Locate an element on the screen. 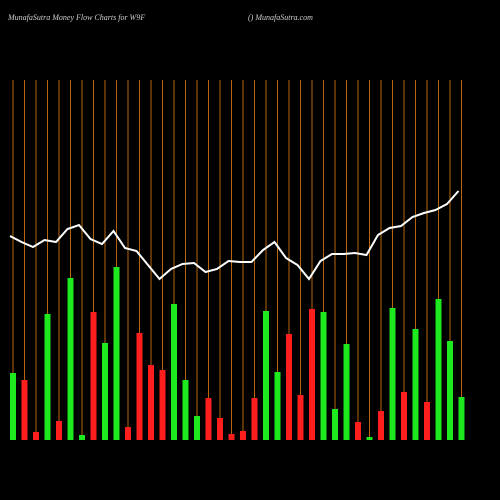  chart-title: MunafaSutra Money Flow Charts for W9F is located at coordinates (76, 17).